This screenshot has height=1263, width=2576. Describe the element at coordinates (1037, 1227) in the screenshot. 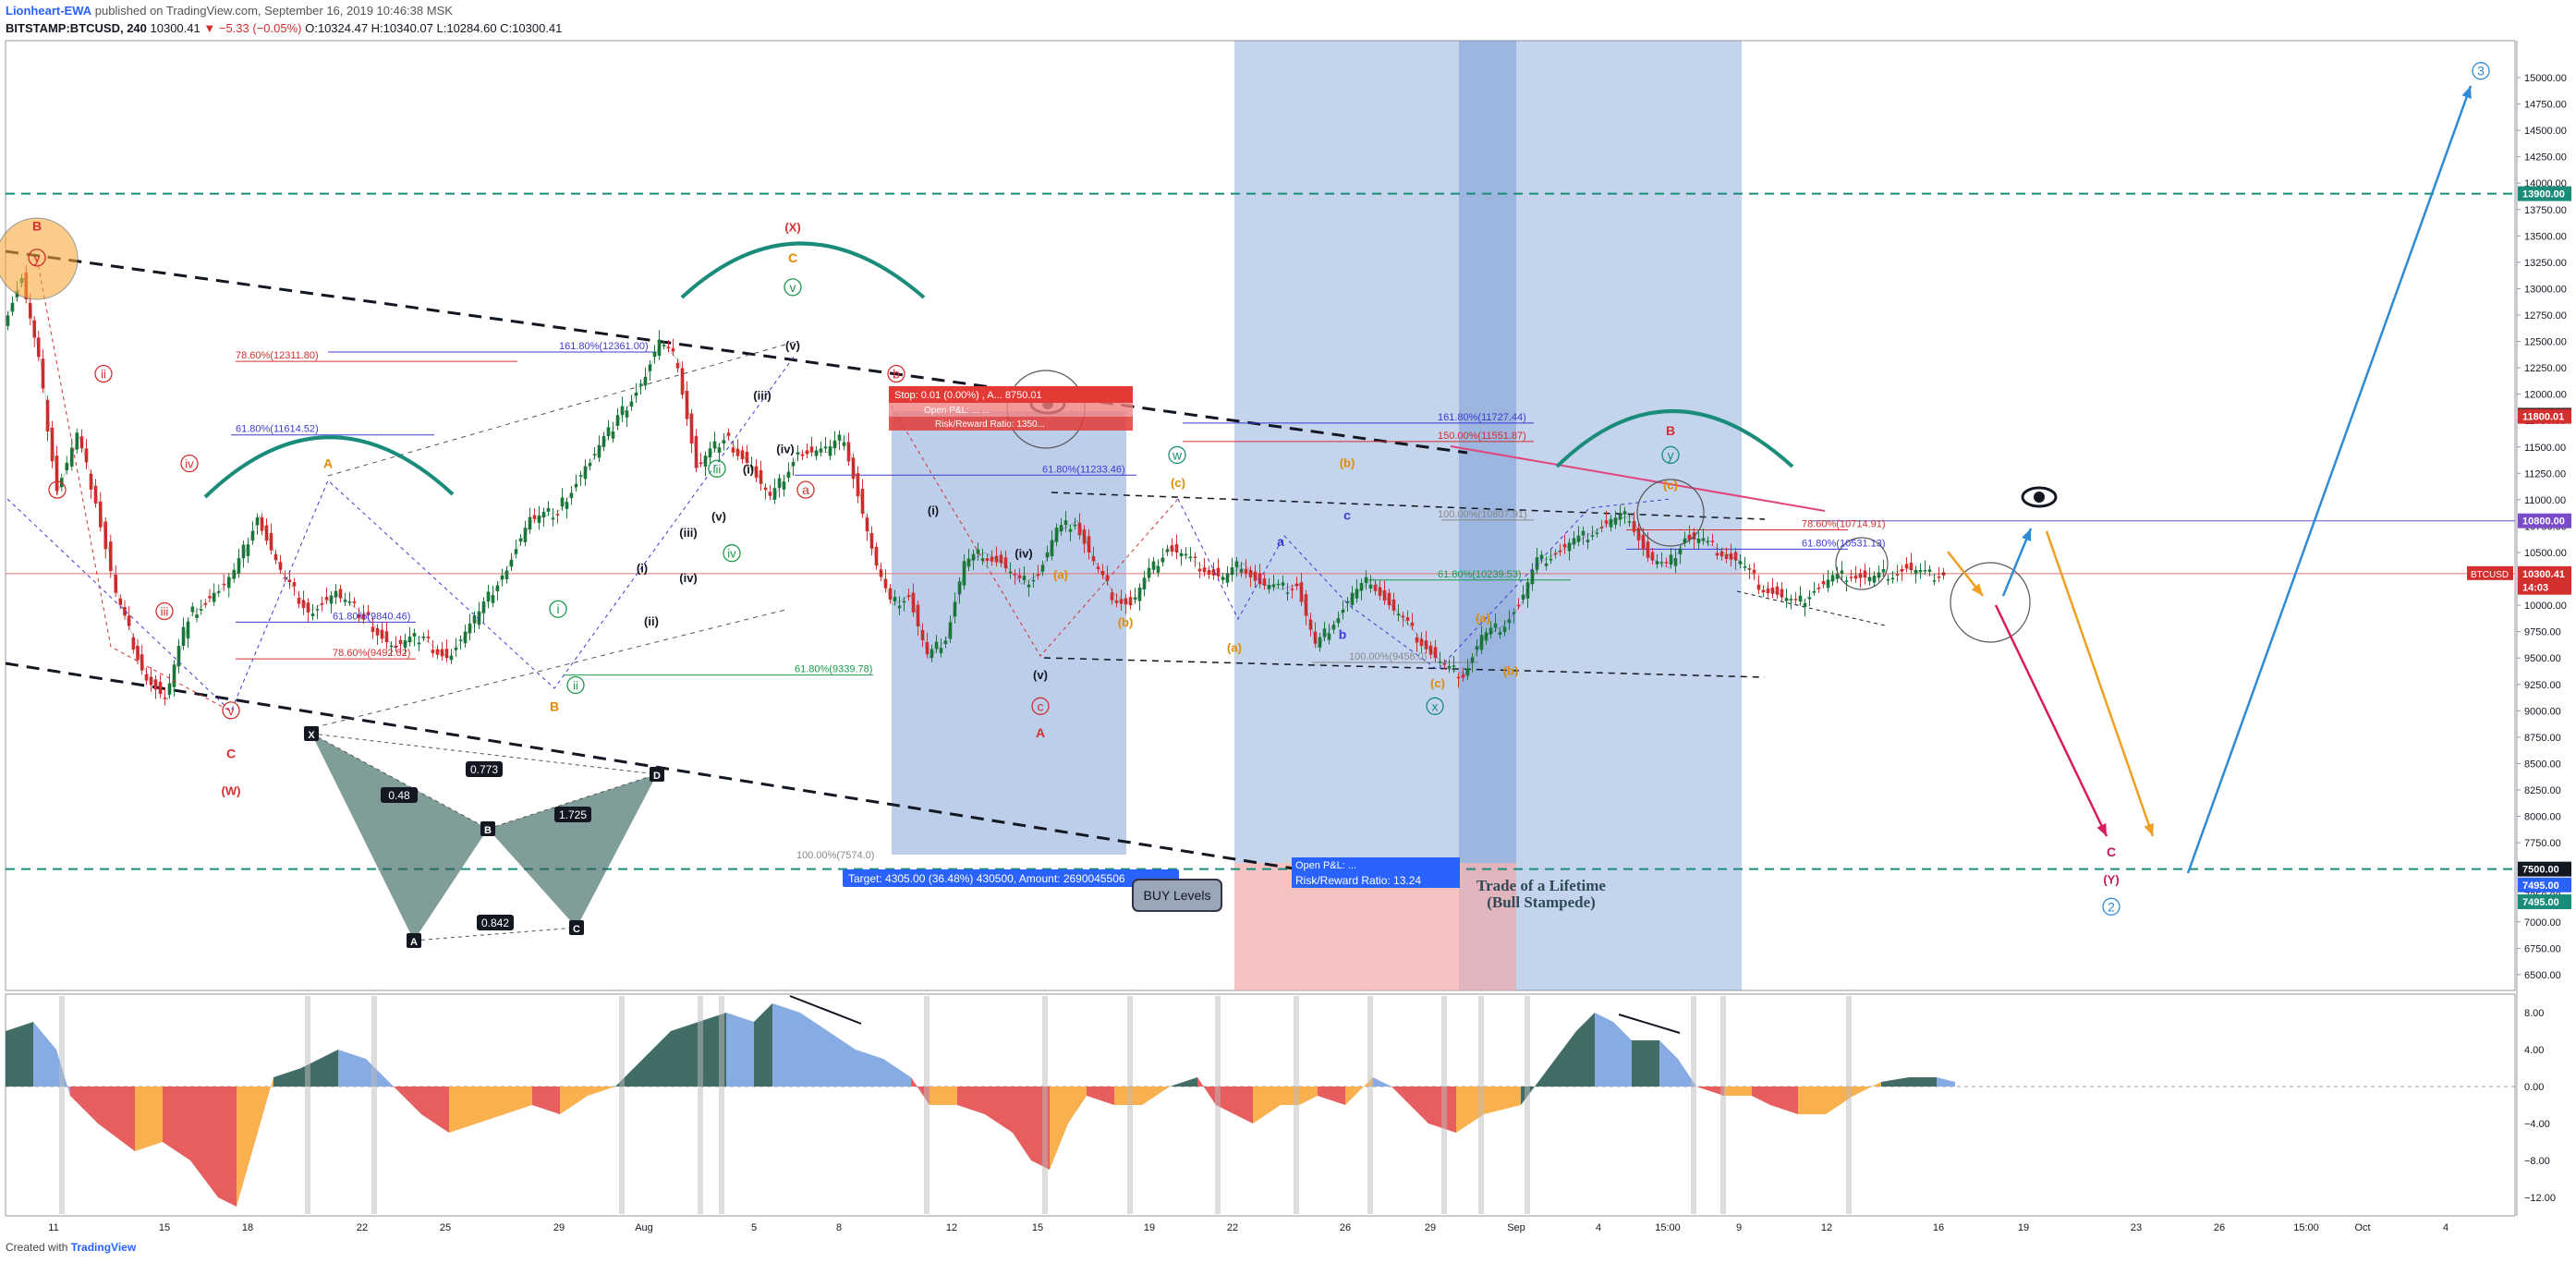

I see `time-tick-label: 15` at that location.